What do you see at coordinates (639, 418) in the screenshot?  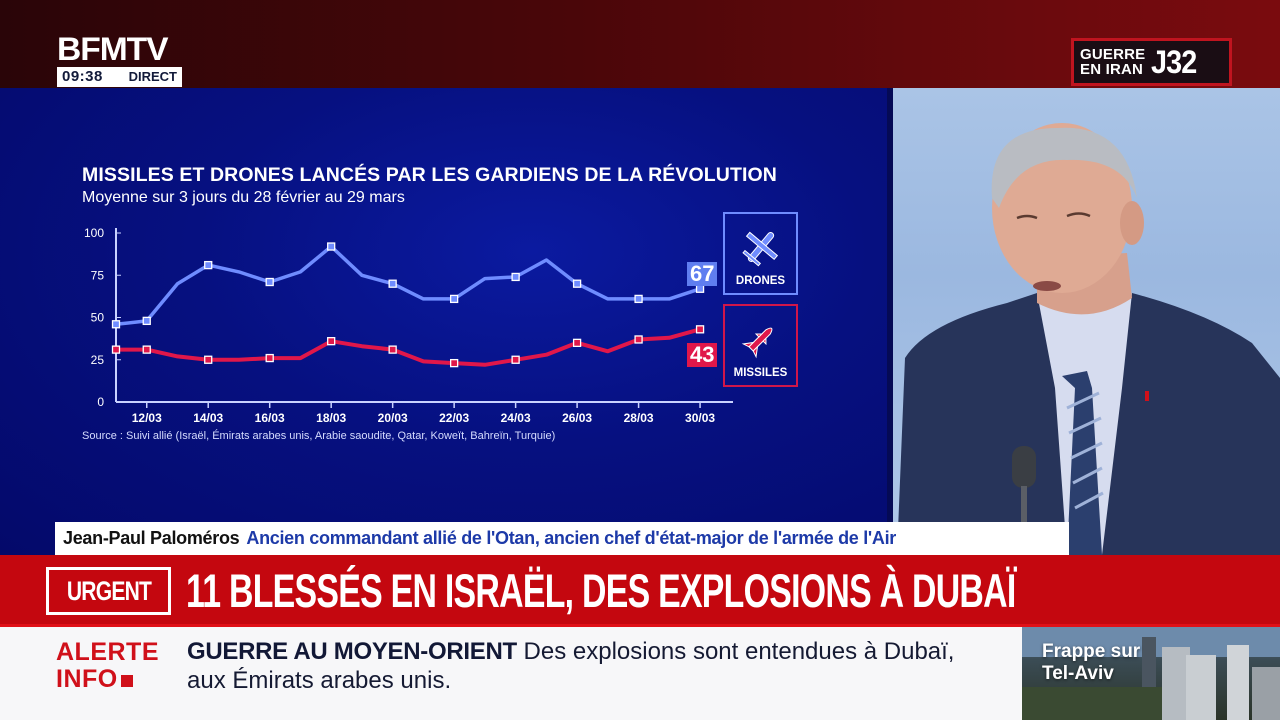 I see `svg-text: 28/03` at bounding box center [639, 418].